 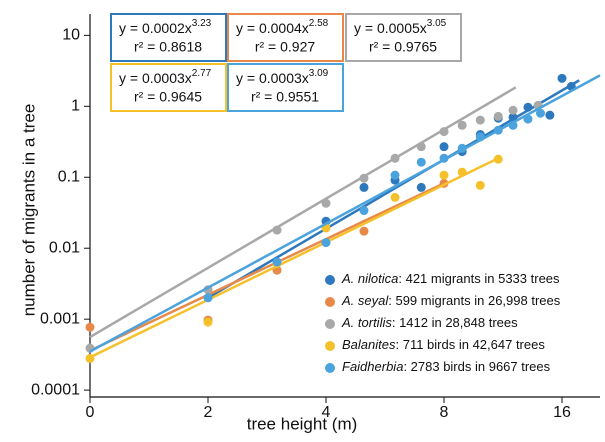 What do you see at coordinates (319, 73) in the screenshot?
I see `equation-exponent: 3.09` at bounding box center [319, 73].